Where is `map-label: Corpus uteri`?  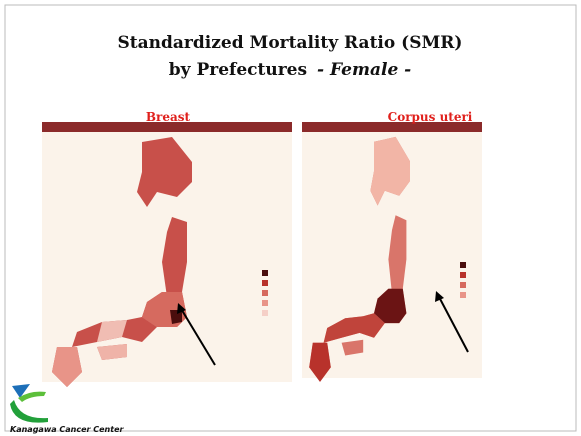 map-label: Corpus uteri is located at coordinates (430, 117).